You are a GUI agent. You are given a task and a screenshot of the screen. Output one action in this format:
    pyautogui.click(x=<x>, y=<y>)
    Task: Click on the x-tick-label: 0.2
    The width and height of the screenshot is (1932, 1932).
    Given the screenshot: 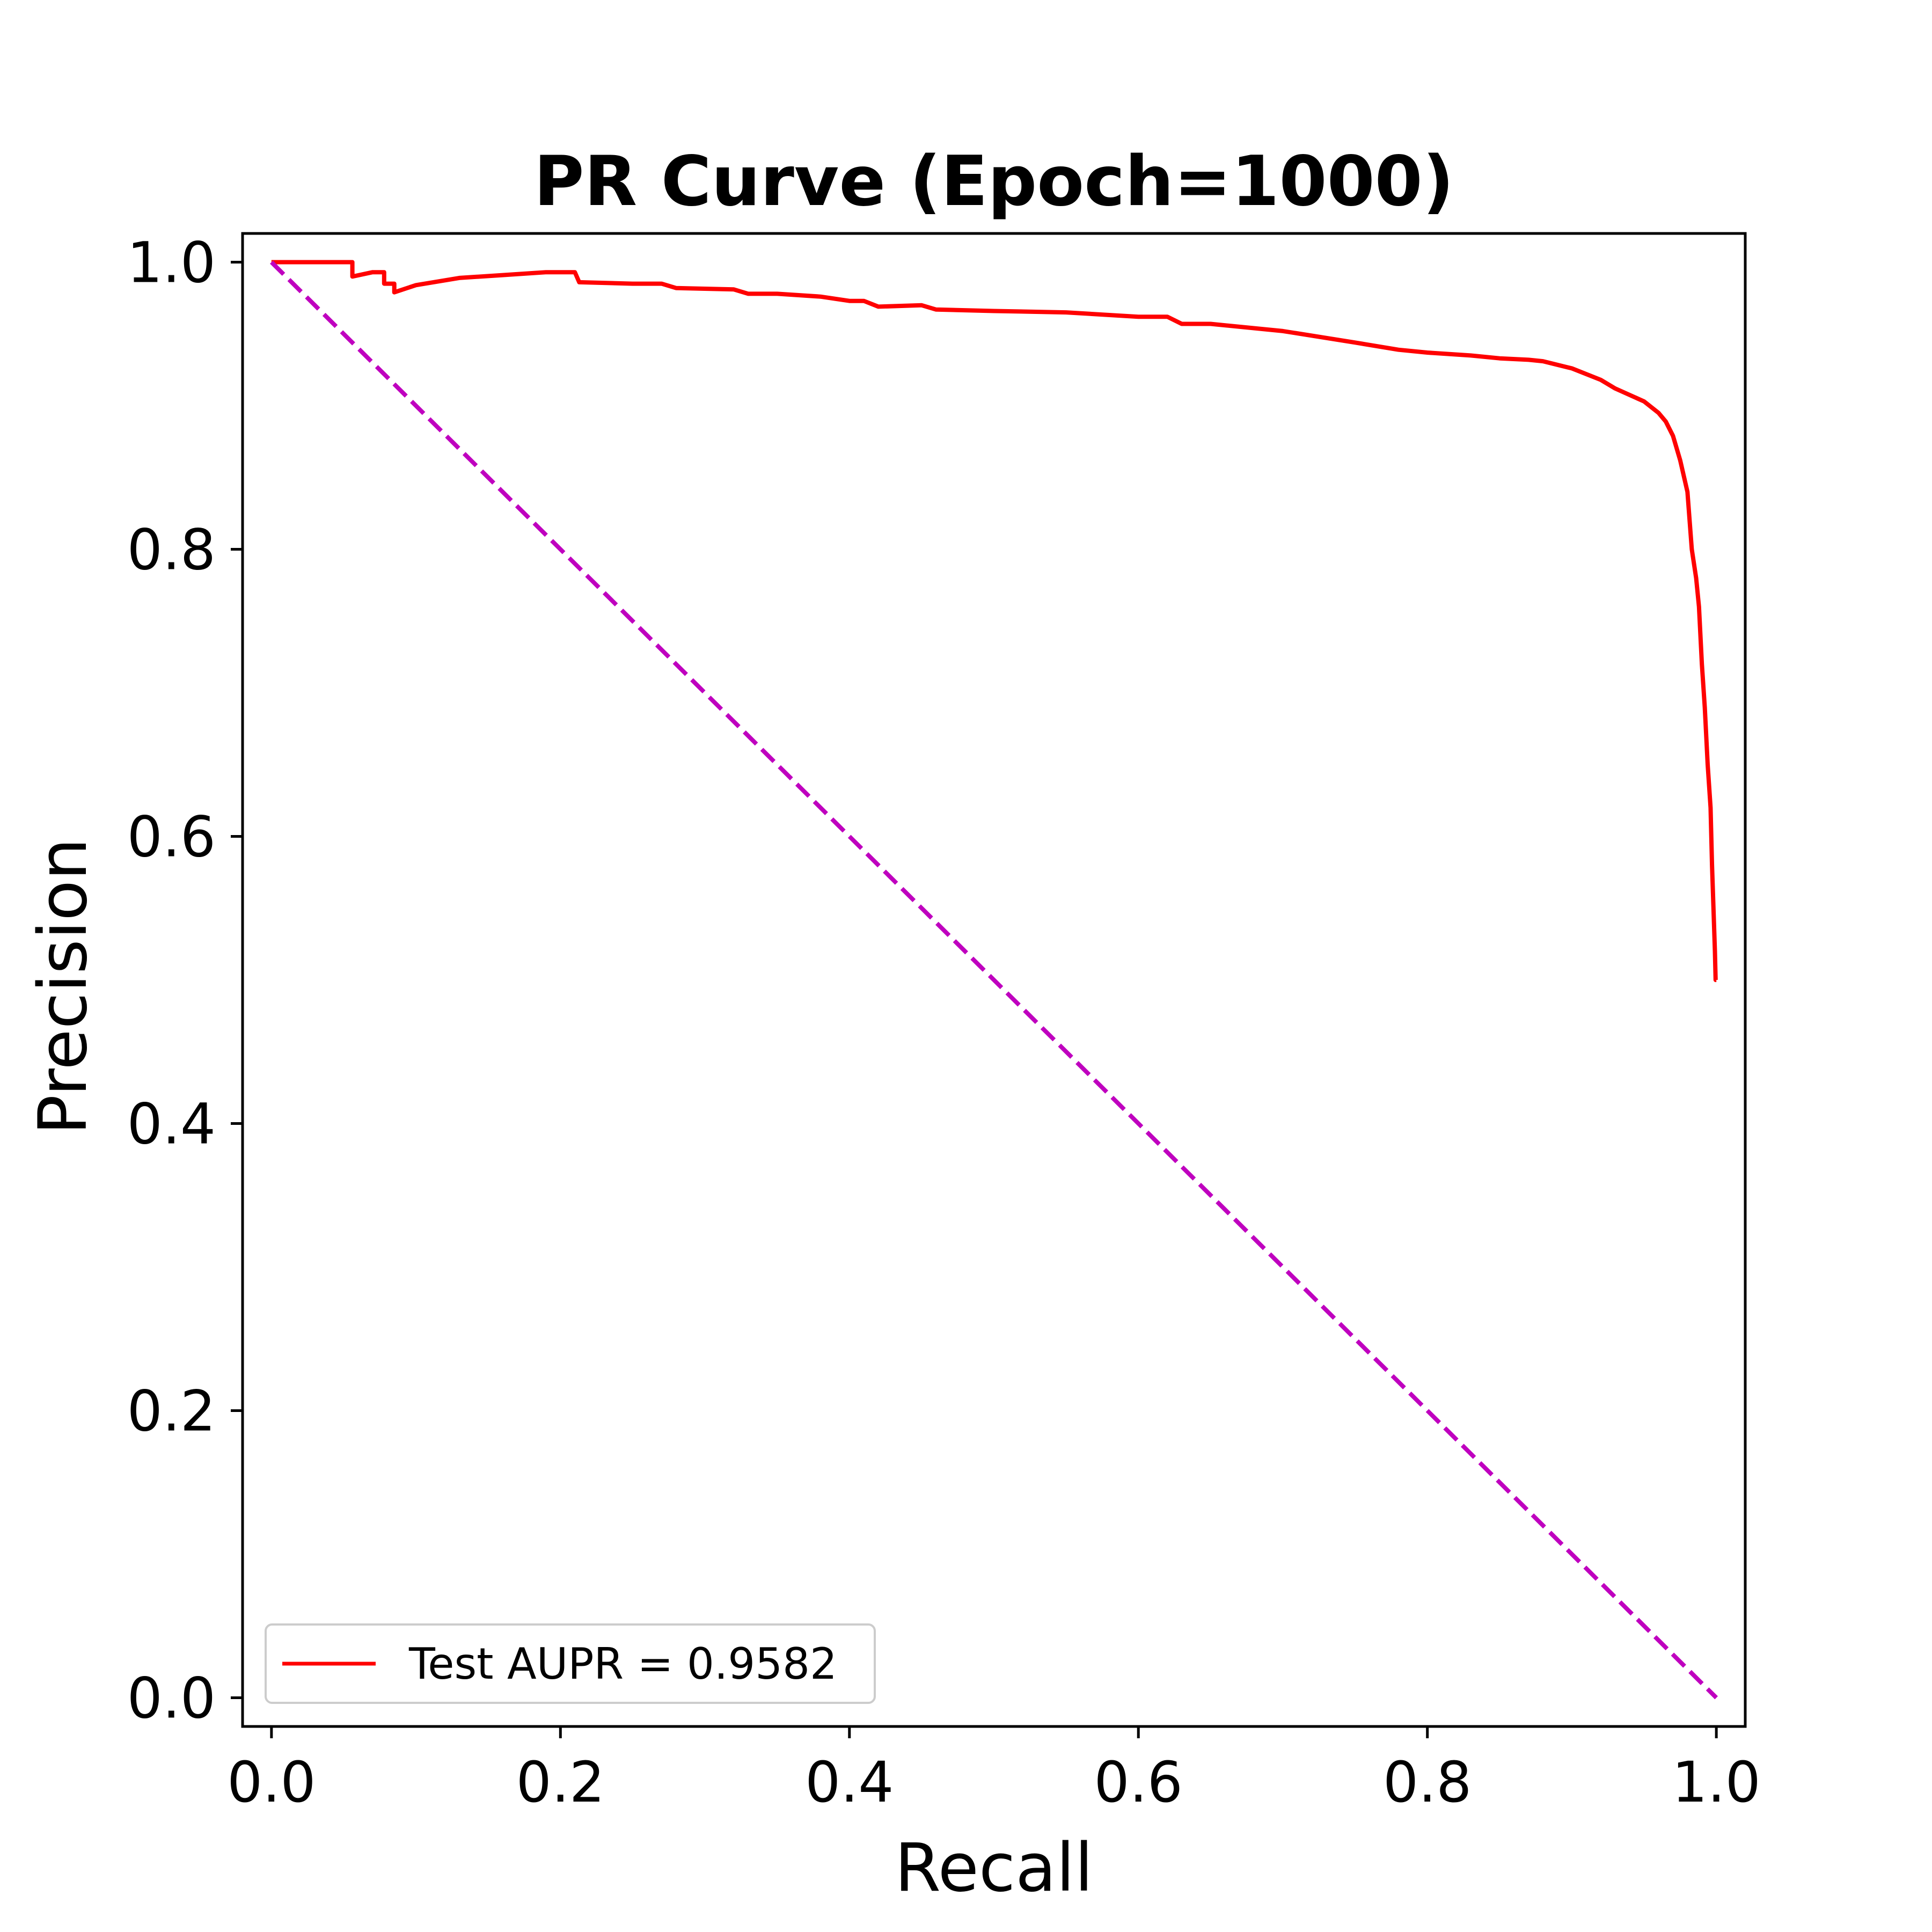 What is the action you would take?
    pyautogui.click(x=560, y=1782)
    